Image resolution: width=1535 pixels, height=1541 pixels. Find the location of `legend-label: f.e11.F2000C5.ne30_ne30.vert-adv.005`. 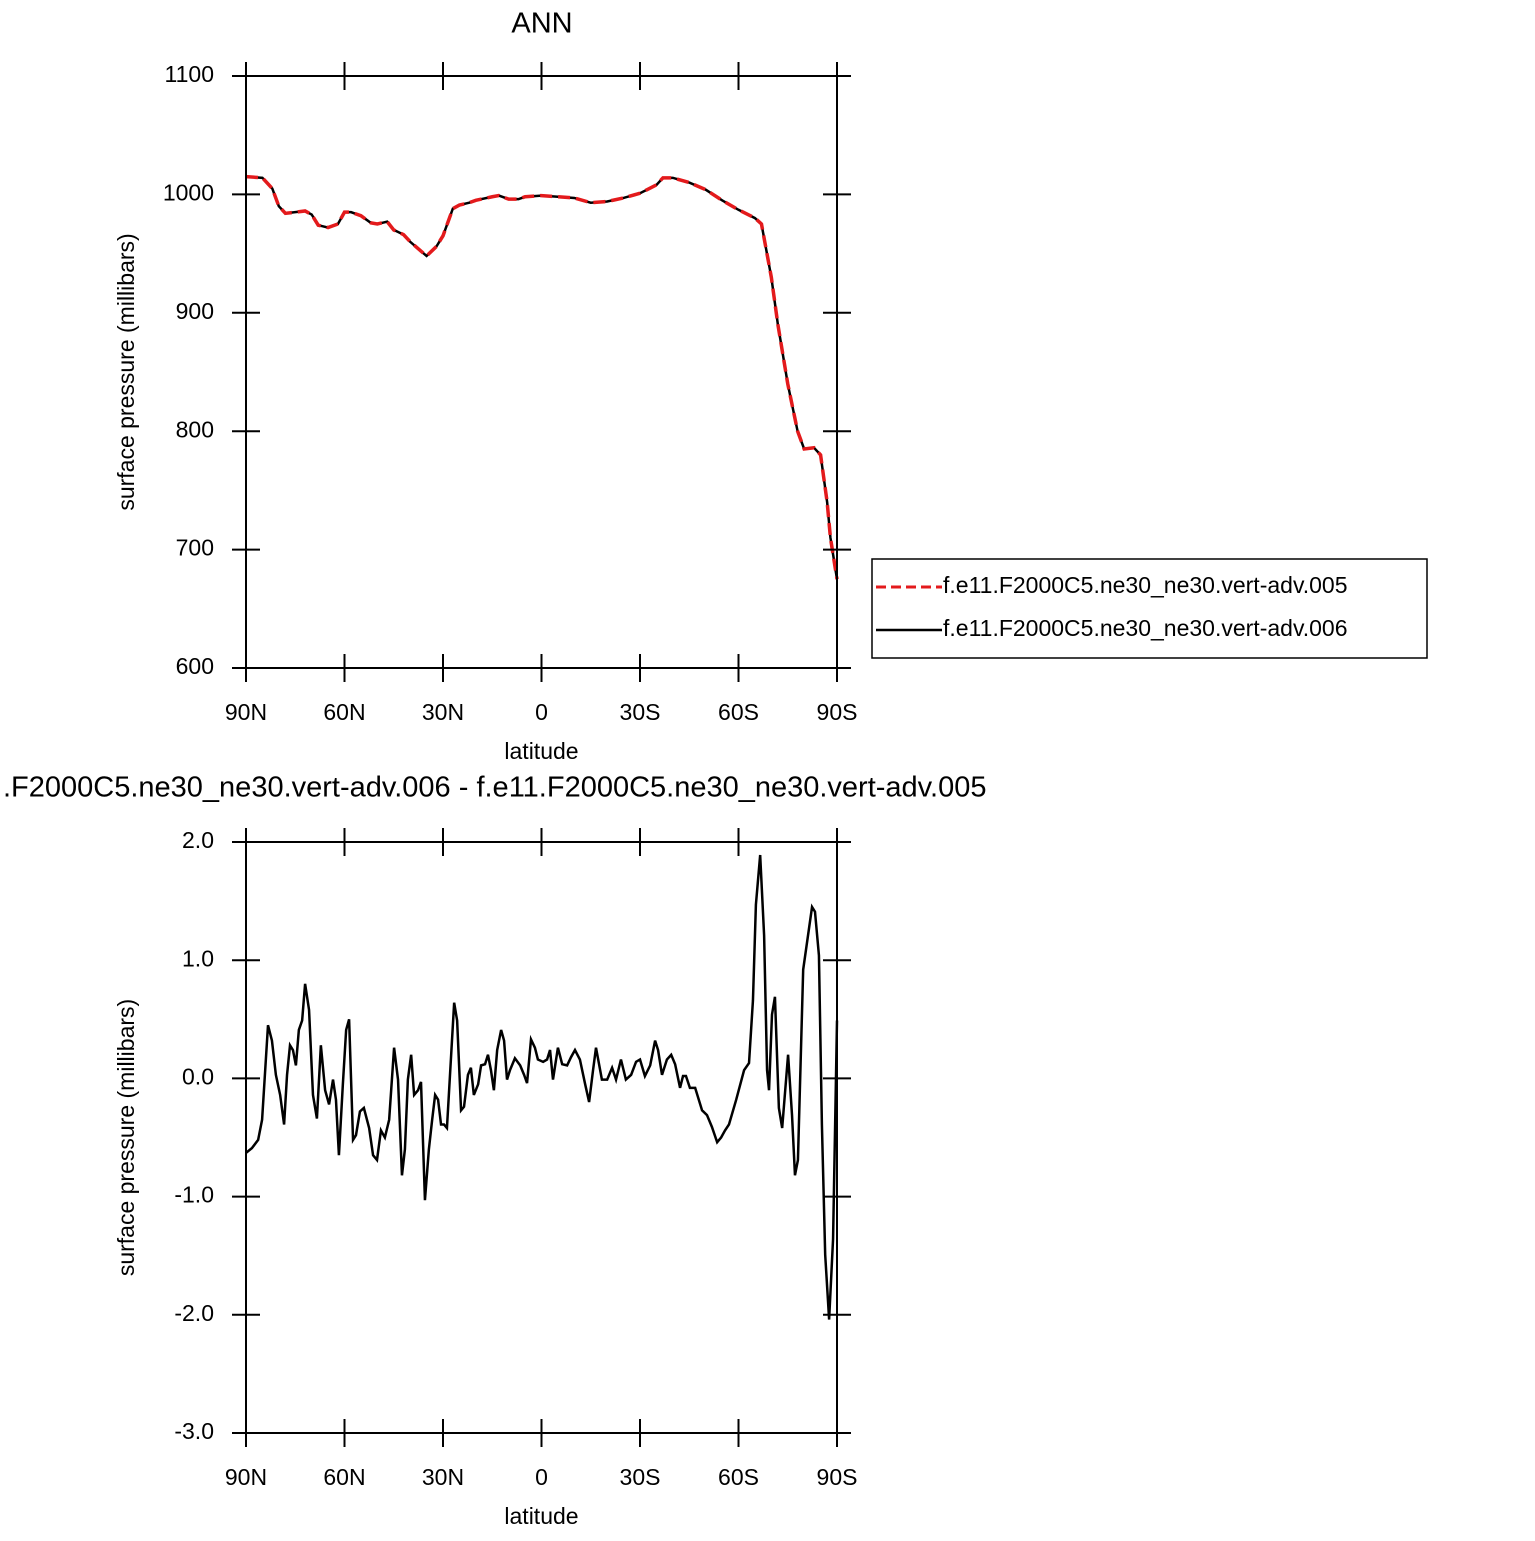

legend-label: f.e11.F2000C5.ne30_ne30.vert-adv.005 is located at coordinates (1145, 585).